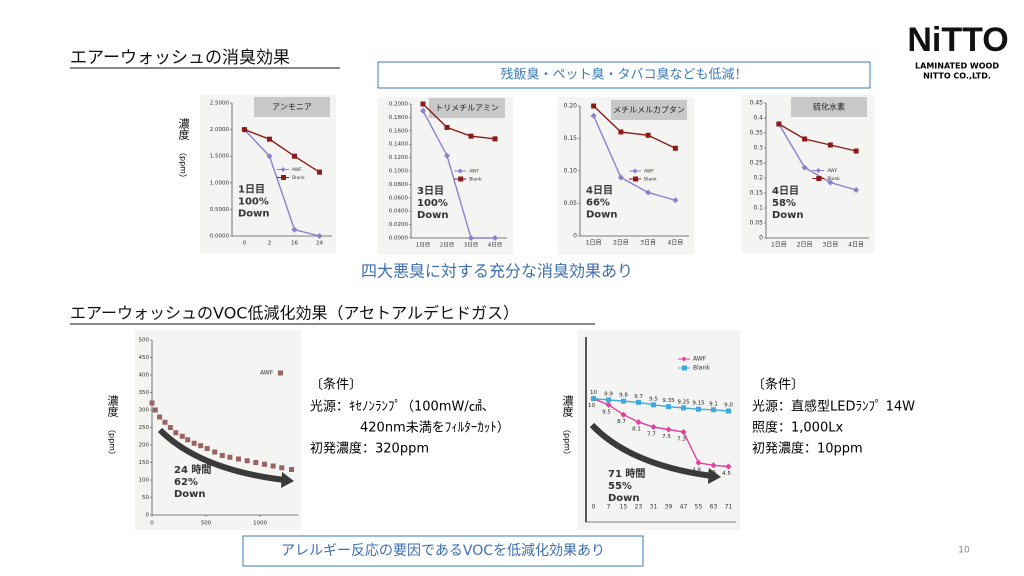  What do you see at coordinates (148, 516) in the screenshot?
I see `y-tick-label: 0` at bounding box center [148, 516].